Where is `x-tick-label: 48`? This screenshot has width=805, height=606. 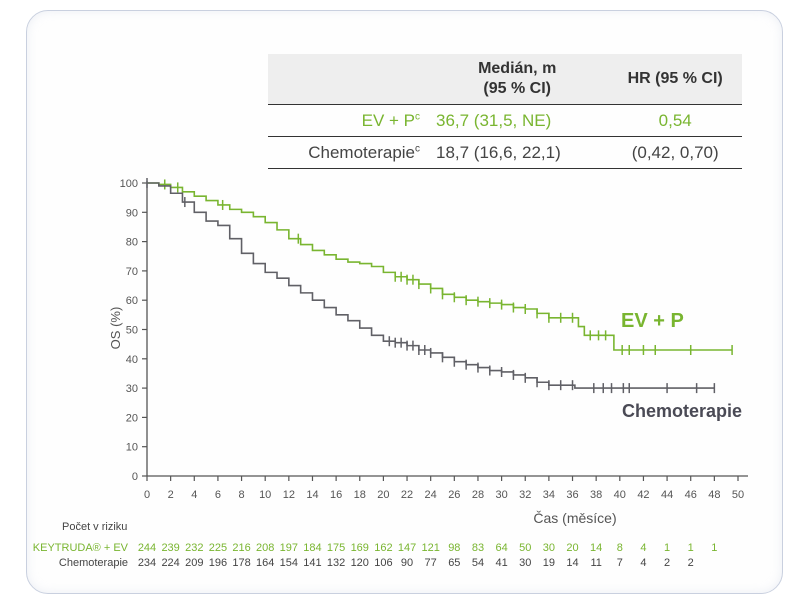
x-tick-label: 48 is located at coordinates (714, 495).